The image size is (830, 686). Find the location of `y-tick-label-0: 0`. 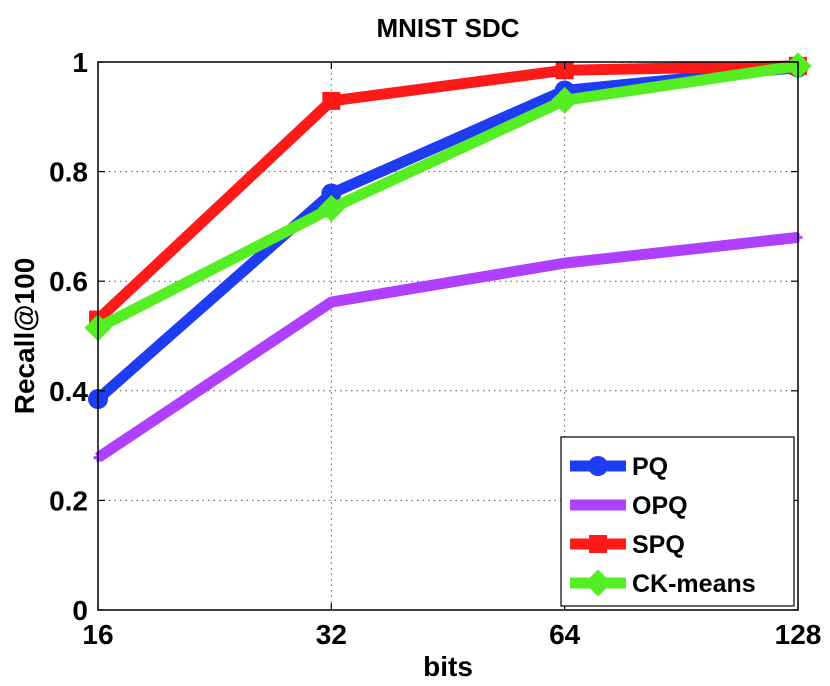

y-tick-label-0: 0 is located at coordinates (80, 610).